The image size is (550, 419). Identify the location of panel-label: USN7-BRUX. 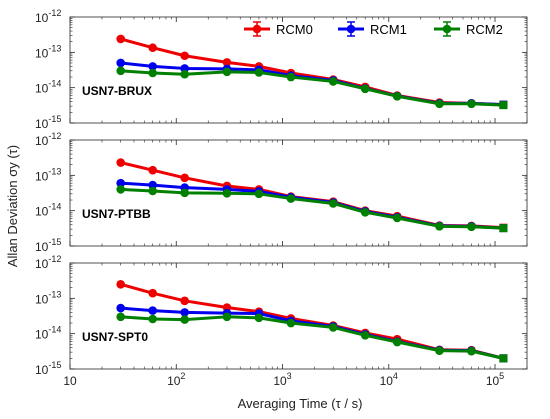
(117, 91).